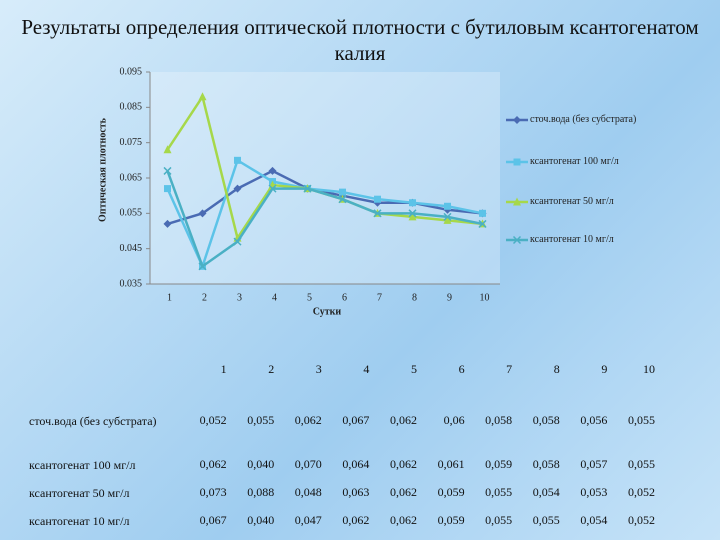  Describe the element at coordinates (131, 248) in the screenshot. I see `y-tick-label: 0.045` at that location.